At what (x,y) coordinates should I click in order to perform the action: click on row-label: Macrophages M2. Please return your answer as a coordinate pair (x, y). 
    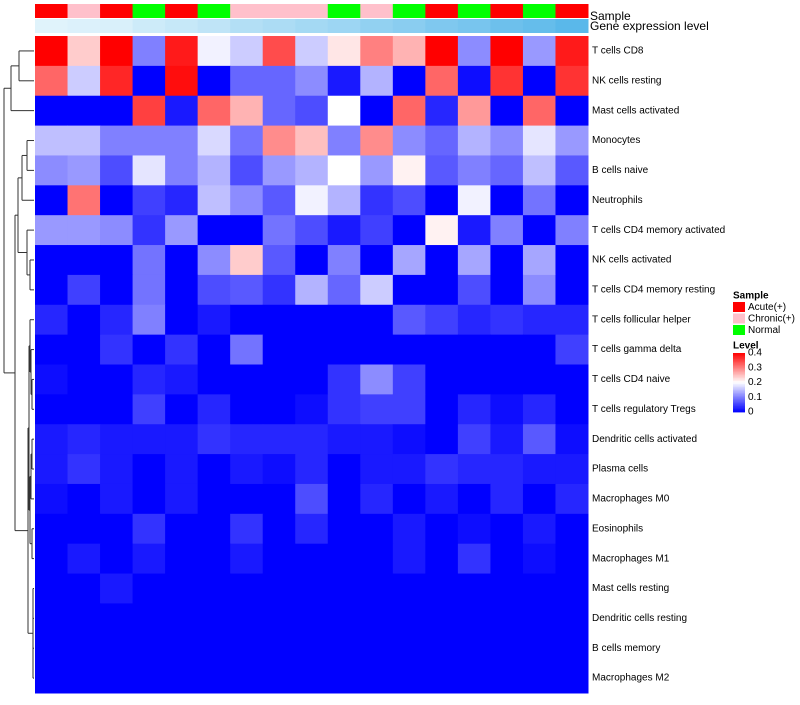
    Looking at the image, I should click on (631, 678).